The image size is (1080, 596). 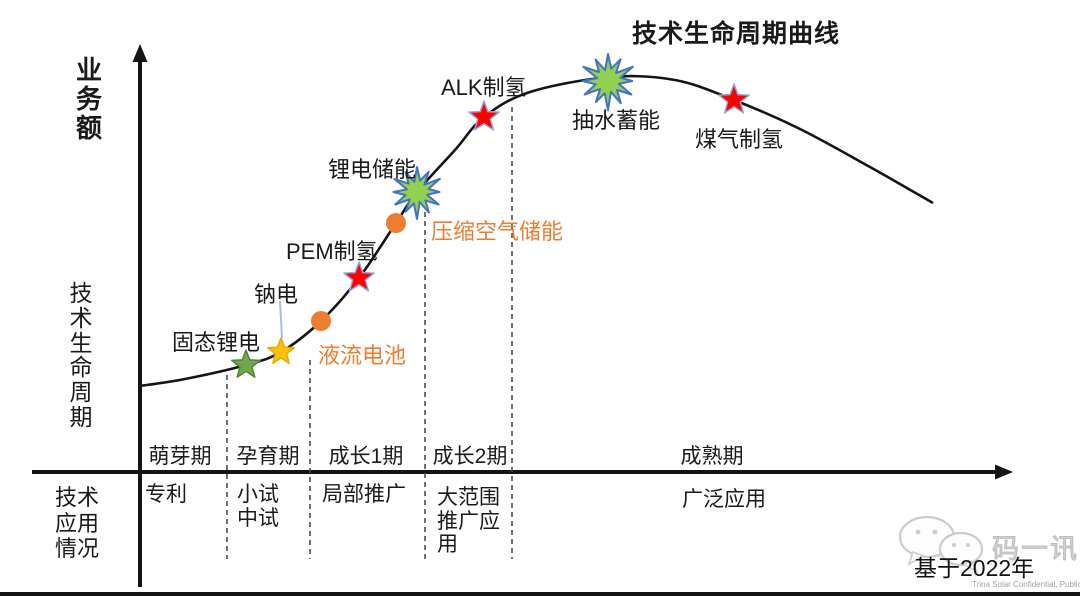 What do you see at coordinates (1026, 584) in the screenshot?
I see `confidential-note: Trina Solar Confidential, Public` at bounding box center [1026, 584].